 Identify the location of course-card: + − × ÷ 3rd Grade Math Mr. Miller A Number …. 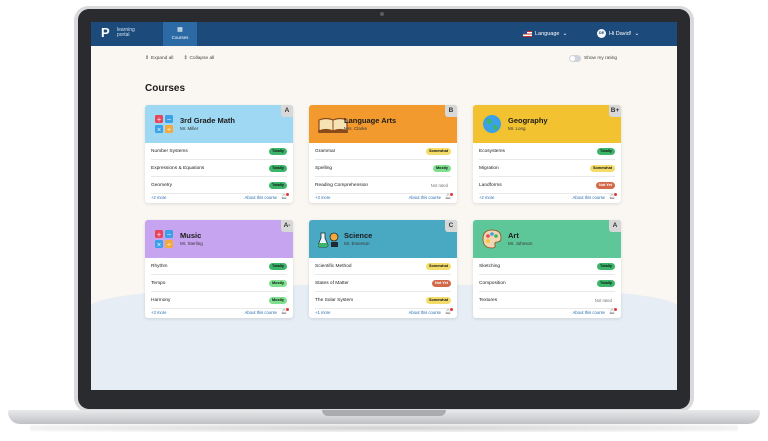
(219, 154).